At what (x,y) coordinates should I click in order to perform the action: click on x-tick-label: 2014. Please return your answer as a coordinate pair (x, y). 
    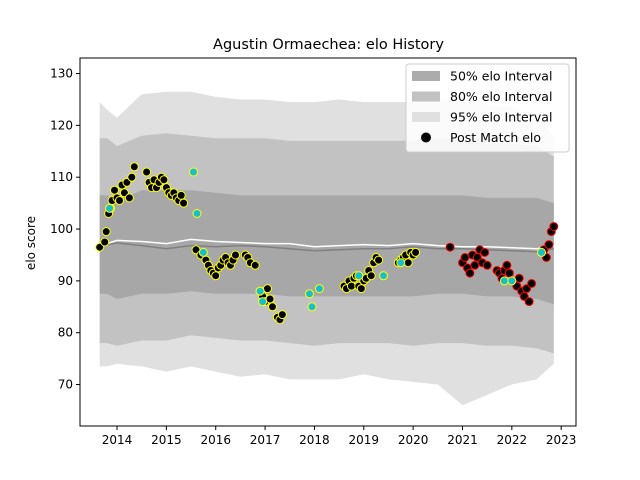
    Looking at the image, I should click on (117, 440).